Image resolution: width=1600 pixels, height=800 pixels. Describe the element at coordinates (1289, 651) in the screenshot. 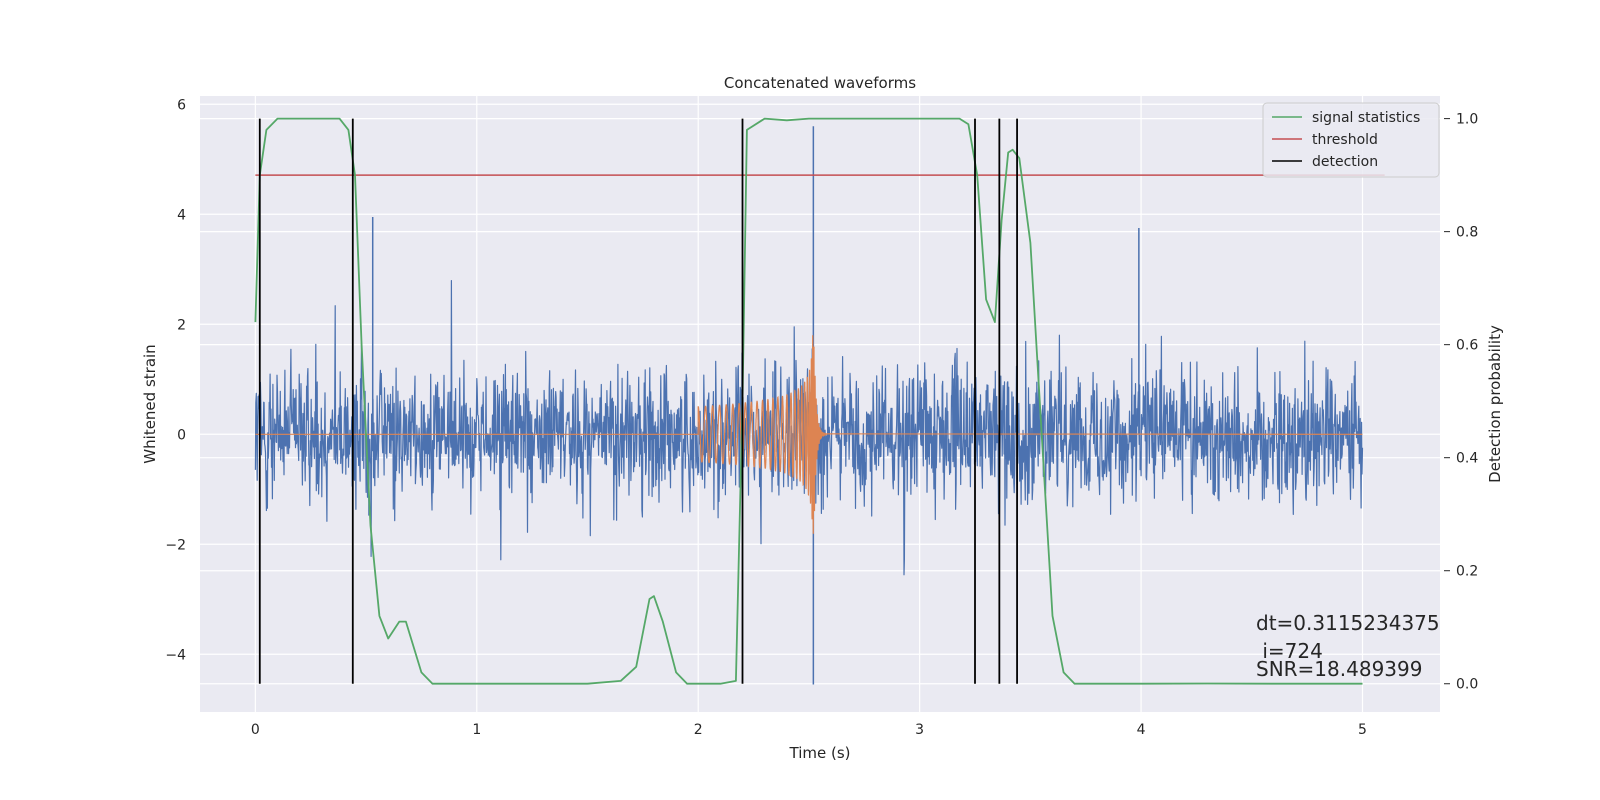

I see `annotation-index: i=724` at that location.